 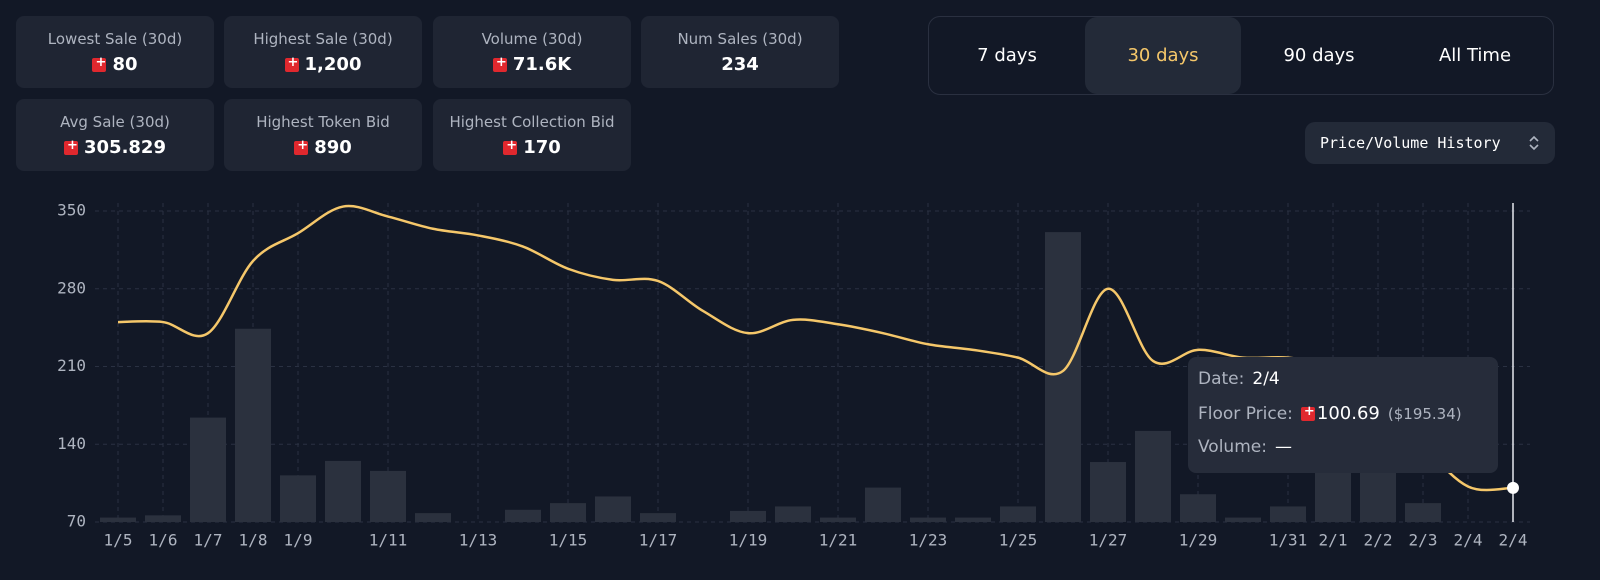 I want to click on stat-value: 890, so click(x=323, y=147).